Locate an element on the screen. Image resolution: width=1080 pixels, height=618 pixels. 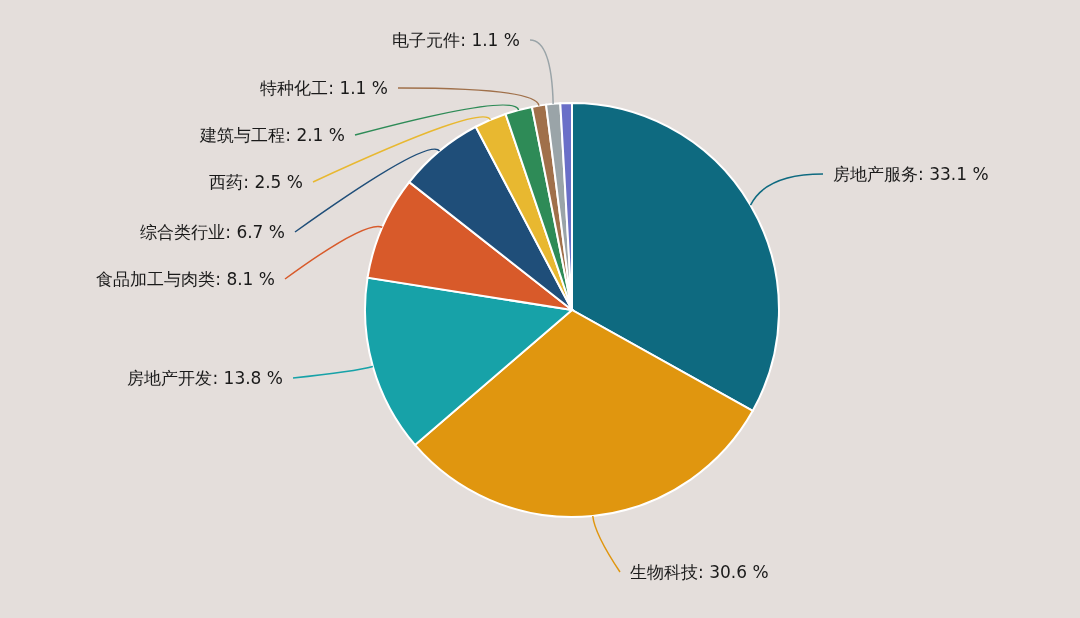
slice-label: 特种化工: 1.1 % is located at coordinates (324, 88).